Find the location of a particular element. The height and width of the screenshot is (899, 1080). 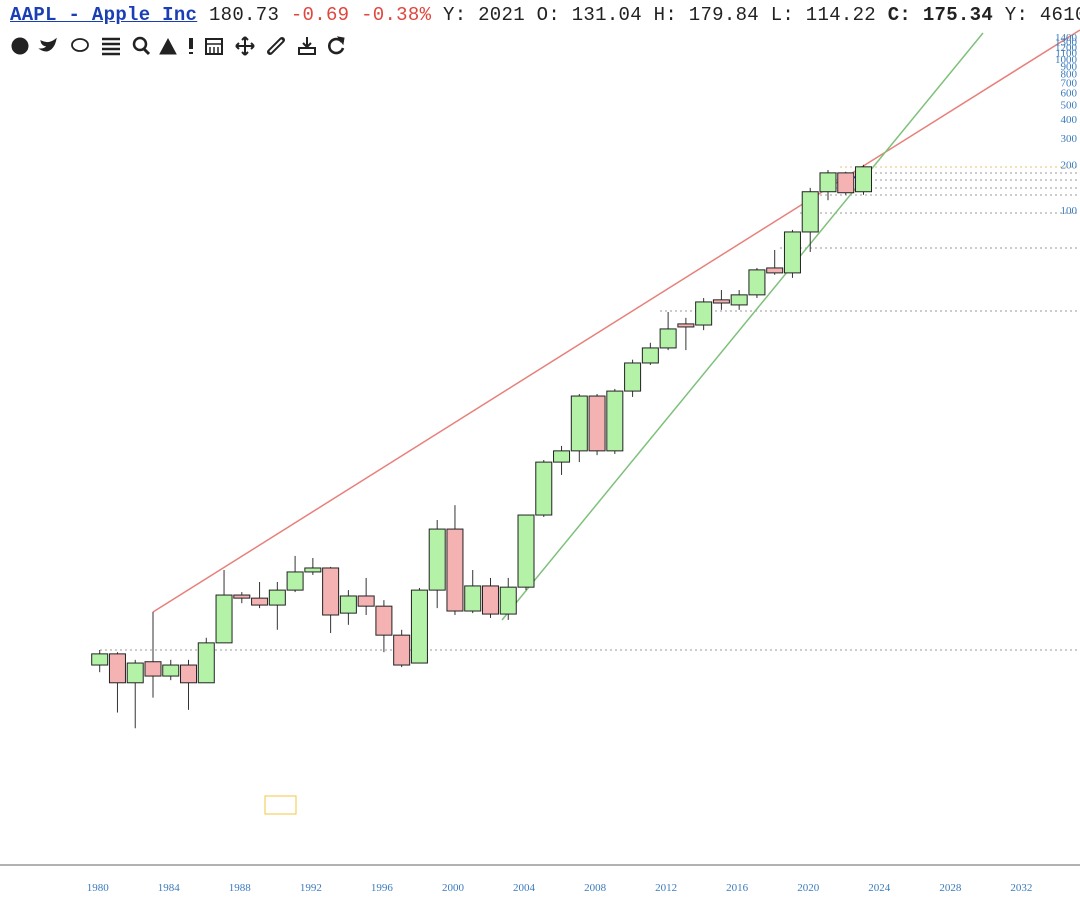

icon-refresh is located at coordinates (336, 46).